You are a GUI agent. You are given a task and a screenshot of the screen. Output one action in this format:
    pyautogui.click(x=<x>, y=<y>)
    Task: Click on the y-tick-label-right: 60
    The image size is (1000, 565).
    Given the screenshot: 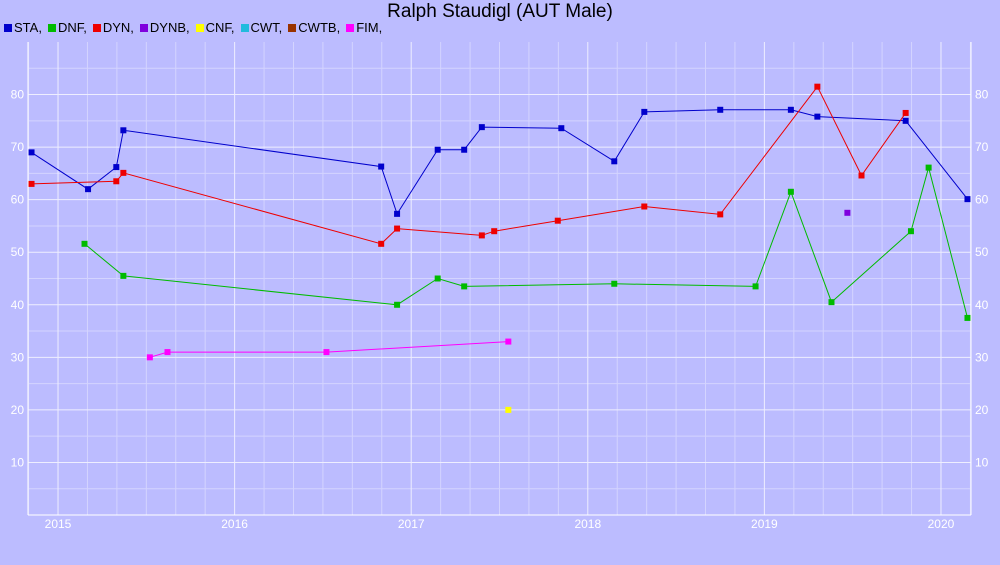 What is the action you would take?
    pyautogui.click(x=982, y=200)
    